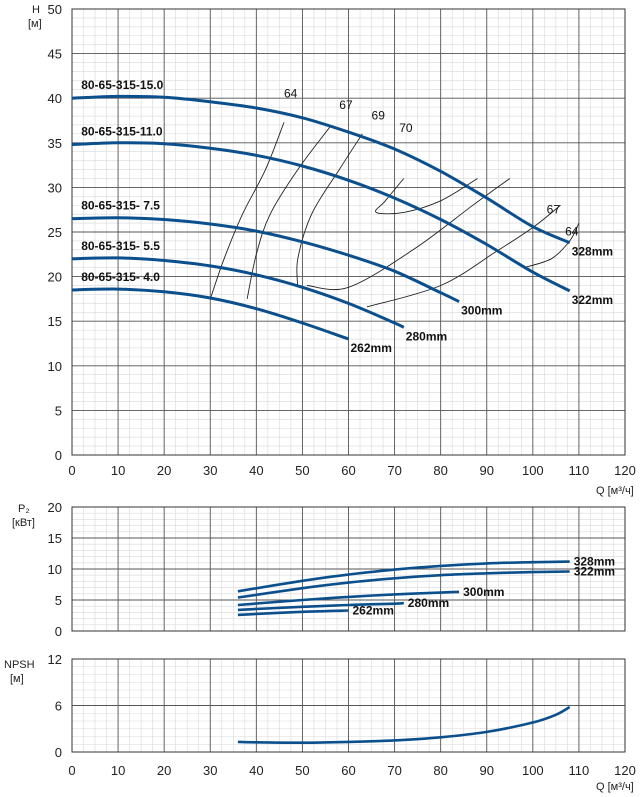  Describe the element at coordinates (625, 470) in the screenshot. I see `head-xtick-label: 120` at that location.